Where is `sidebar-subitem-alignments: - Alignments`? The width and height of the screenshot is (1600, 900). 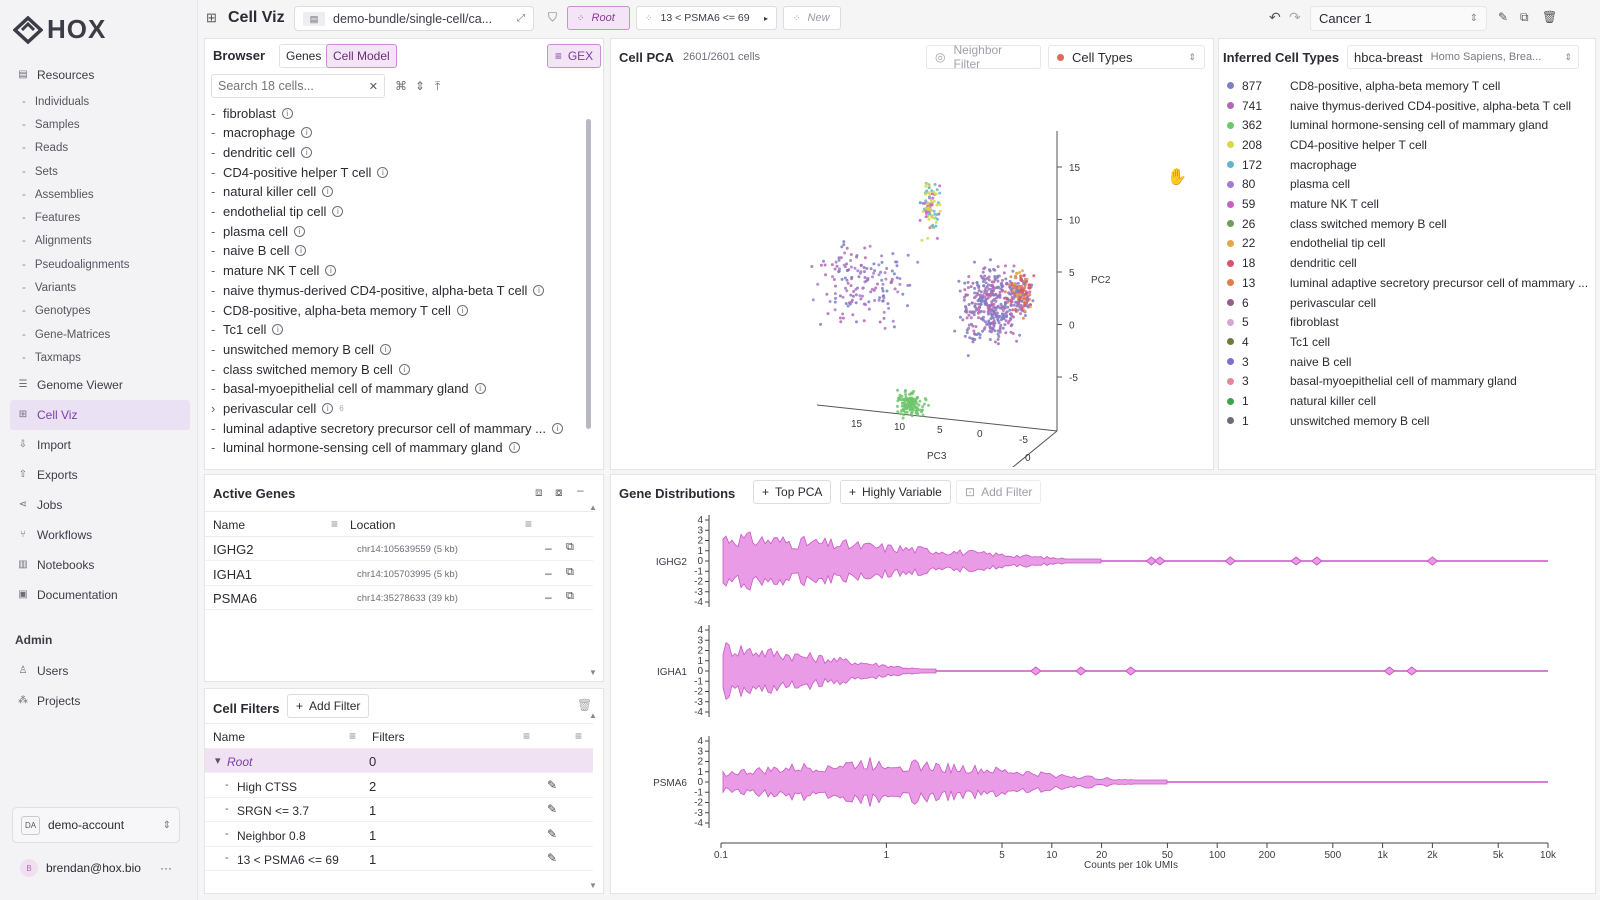 sidebar-subitem-alignments: - Alignments is located at coordinates (100, 241).